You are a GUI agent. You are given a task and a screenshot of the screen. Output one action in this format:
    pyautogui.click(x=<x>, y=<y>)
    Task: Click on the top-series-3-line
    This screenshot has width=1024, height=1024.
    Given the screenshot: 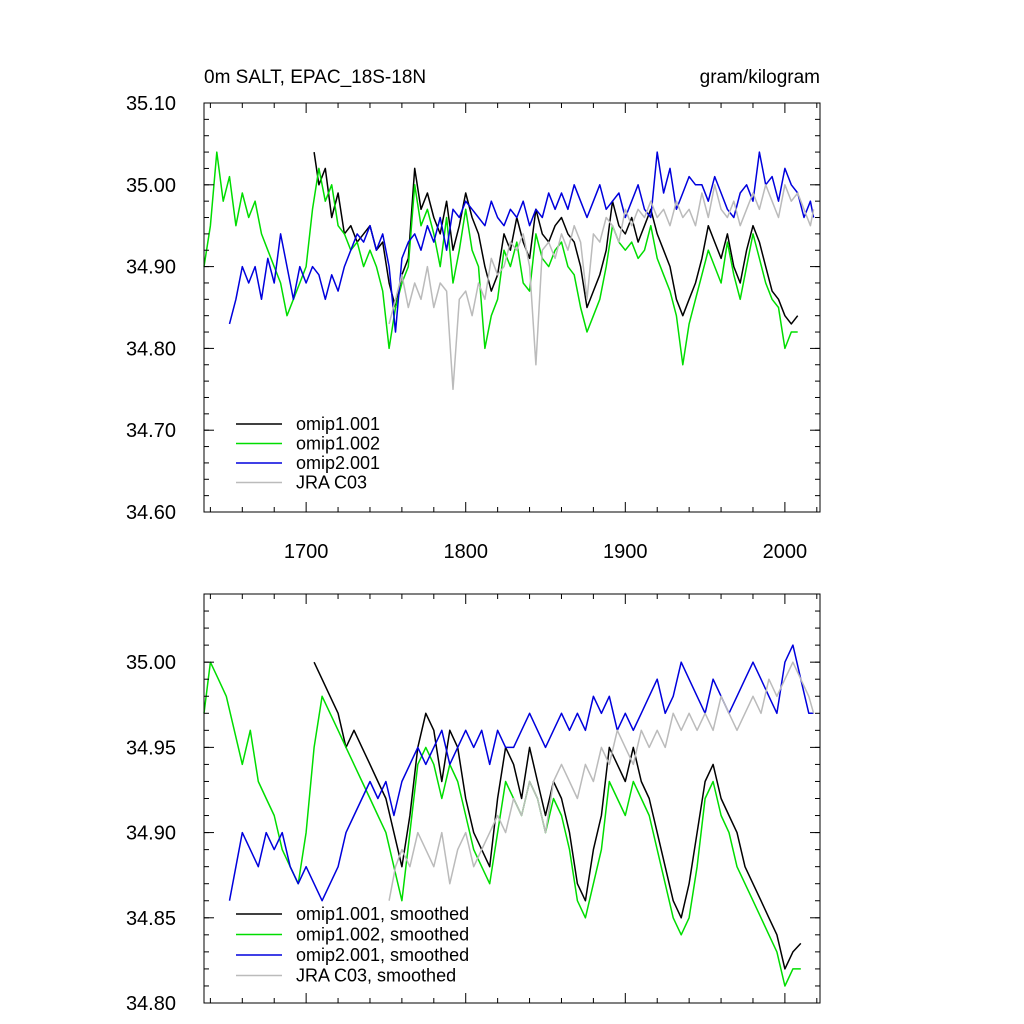 What is the action you would take?
    pyautogui.click(x=601, y=287)
    